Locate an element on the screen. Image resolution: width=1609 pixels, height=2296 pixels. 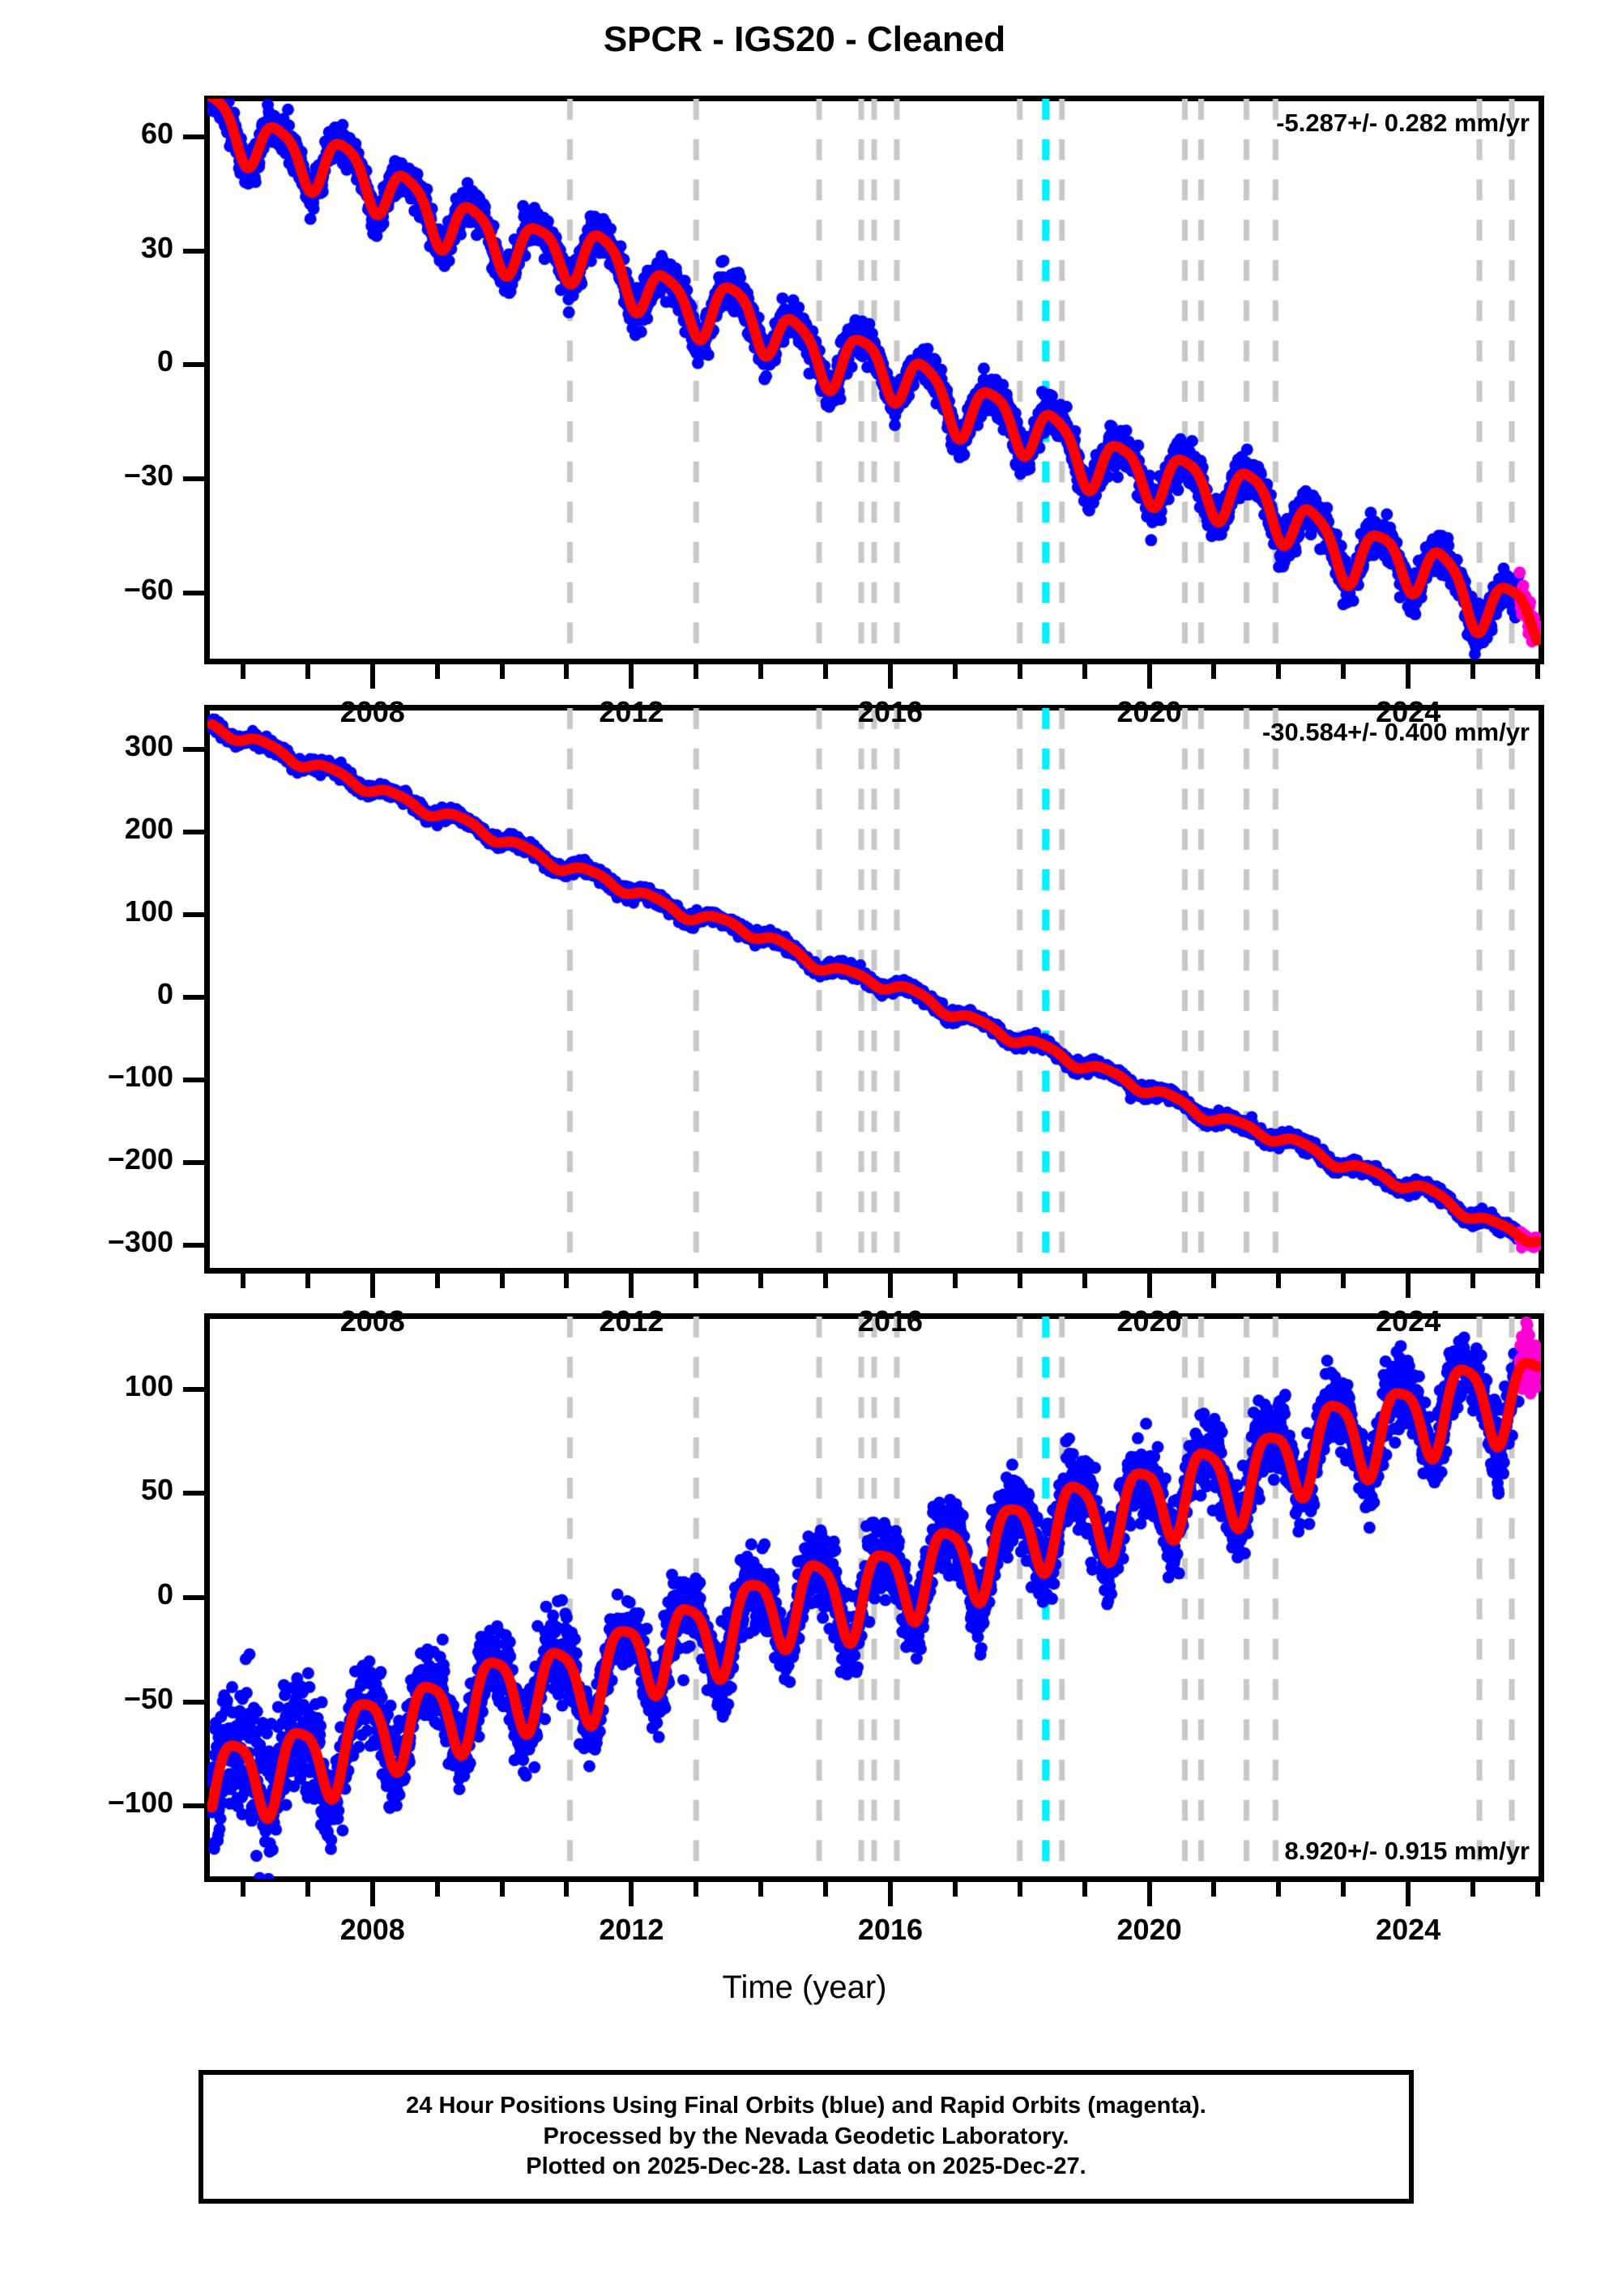
x-tick-label-up: 2020 is located at coordinates (1149, 1929).